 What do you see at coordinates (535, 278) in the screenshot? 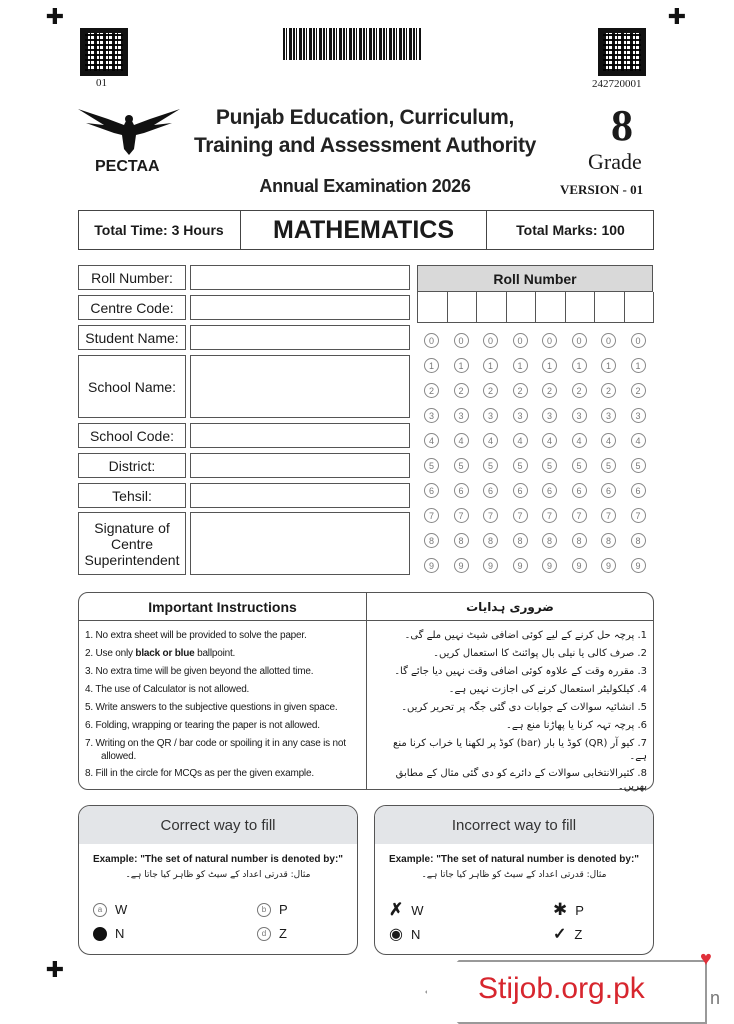
I see `roll-number-grid-title: Roll Number` at bounding box center [535, 278].